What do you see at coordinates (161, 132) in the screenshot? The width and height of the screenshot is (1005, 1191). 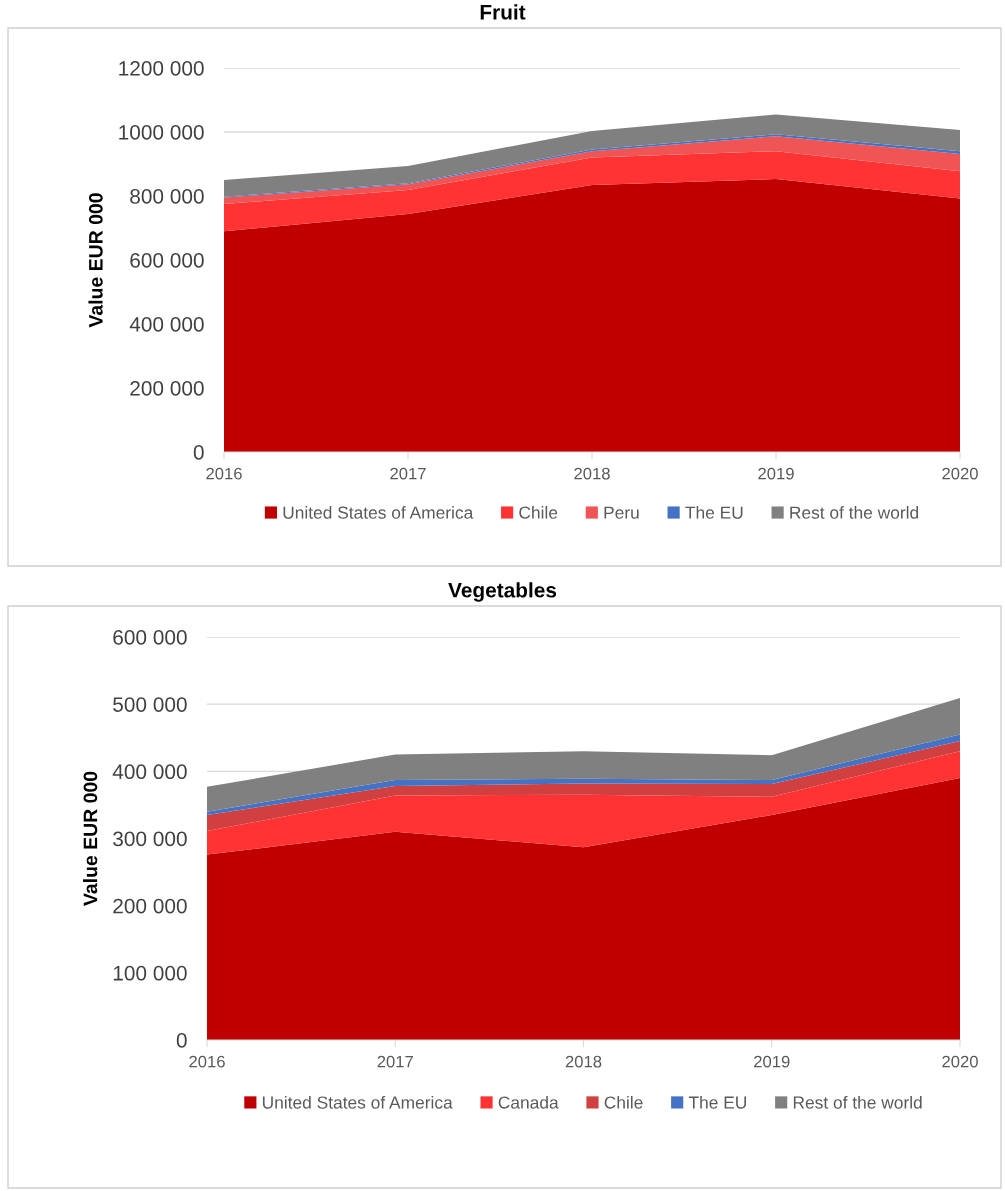 I see `y-tick-label: 1000 000` at bounding box center [161, 132].